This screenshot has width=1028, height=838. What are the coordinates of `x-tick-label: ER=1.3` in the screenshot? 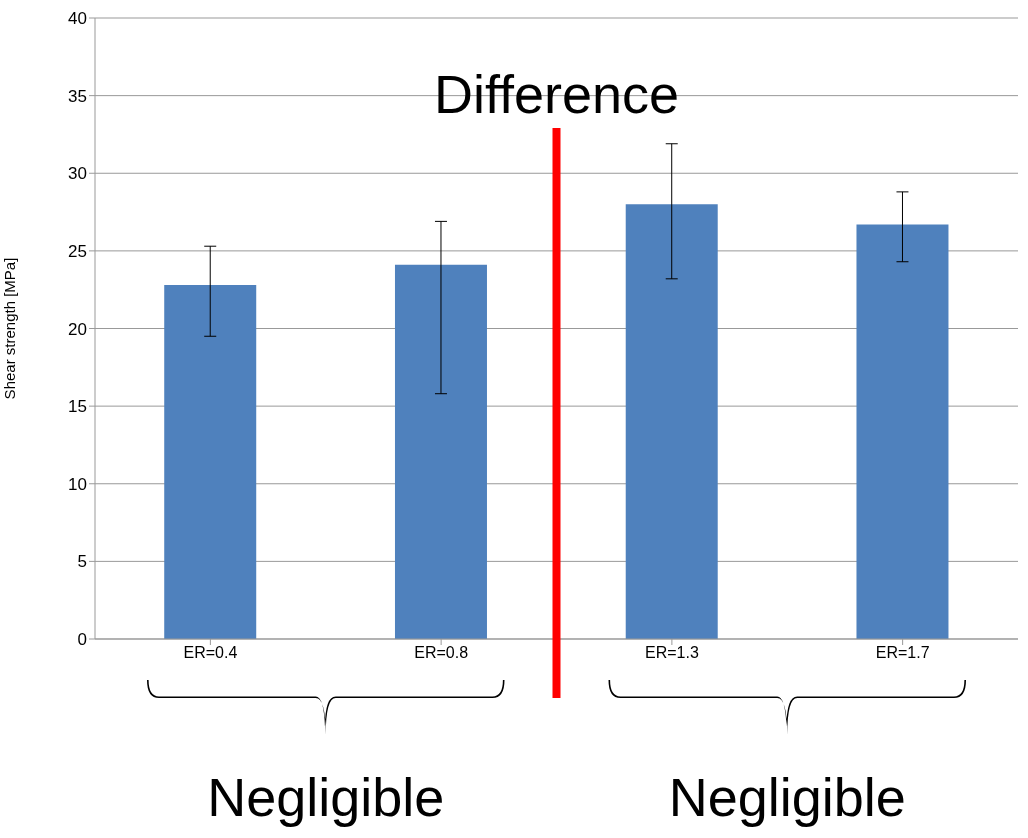 It's located at (671, 653).